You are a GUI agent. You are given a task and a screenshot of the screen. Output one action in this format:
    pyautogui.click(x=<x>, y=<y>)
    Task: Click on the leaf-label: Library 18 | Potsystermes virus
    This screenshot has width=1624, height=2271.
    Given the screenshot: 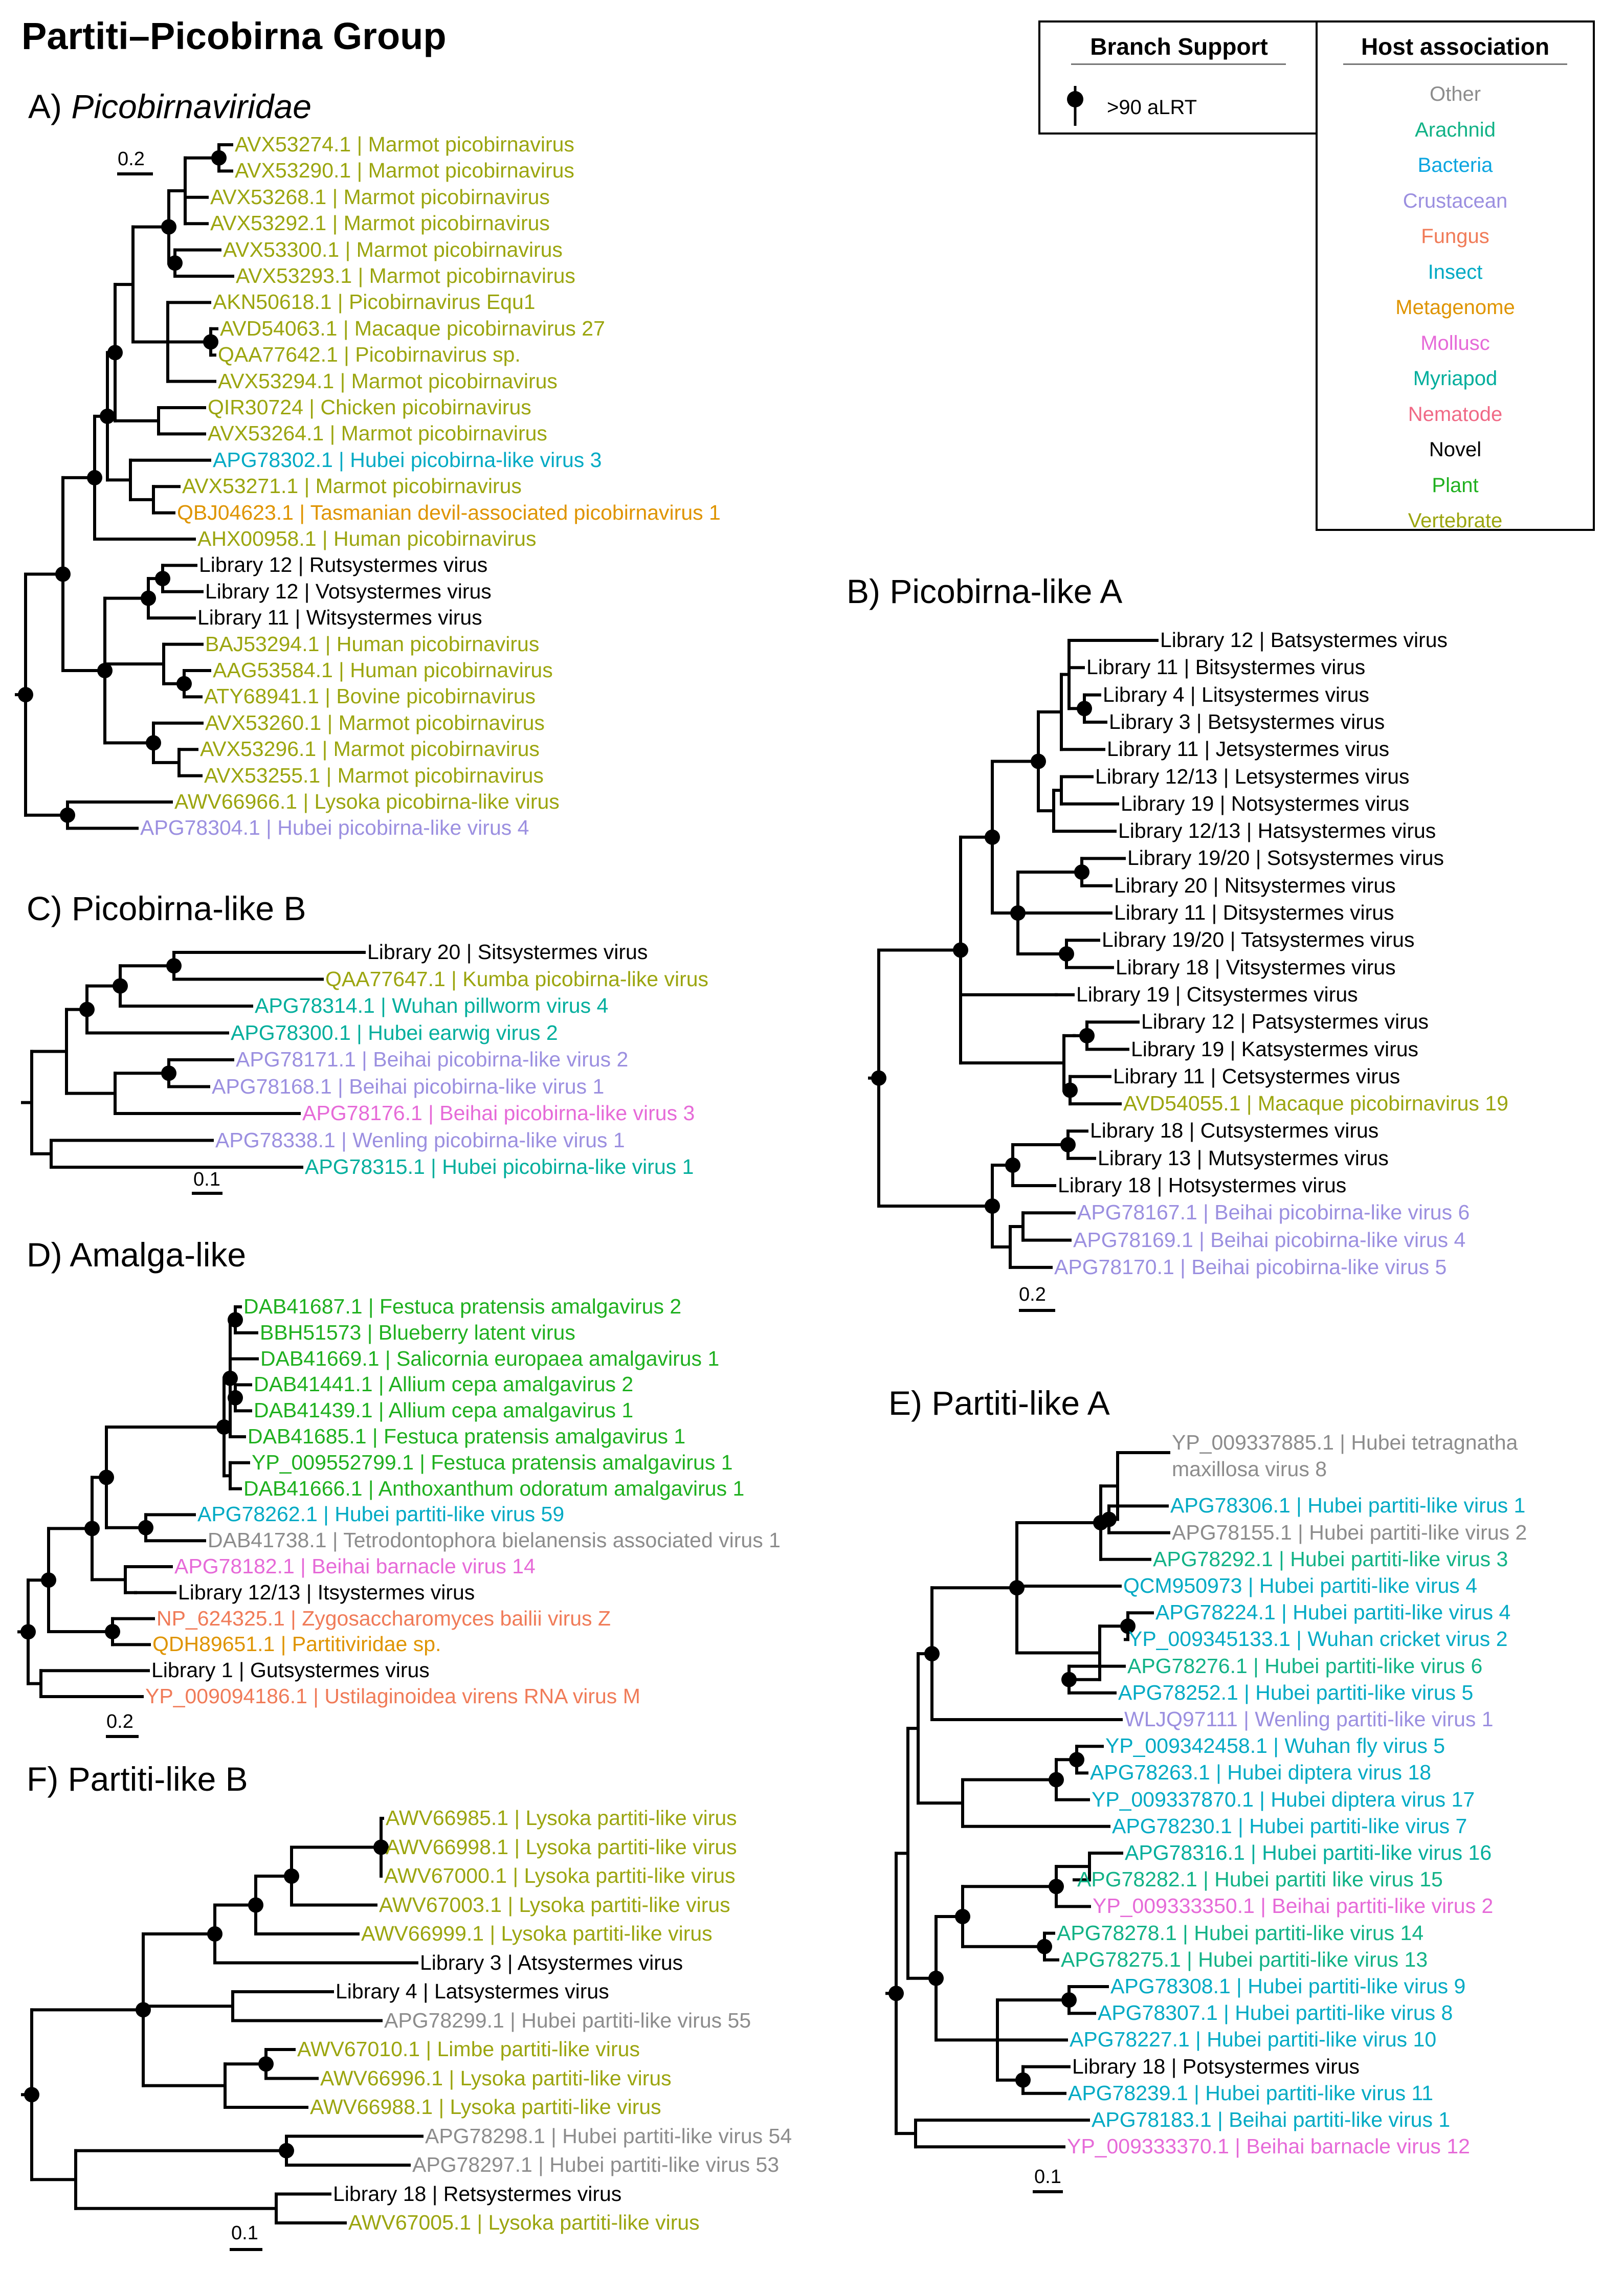 What is the action you would take?
    pyautogui.click(x=1216, y=2066)
    